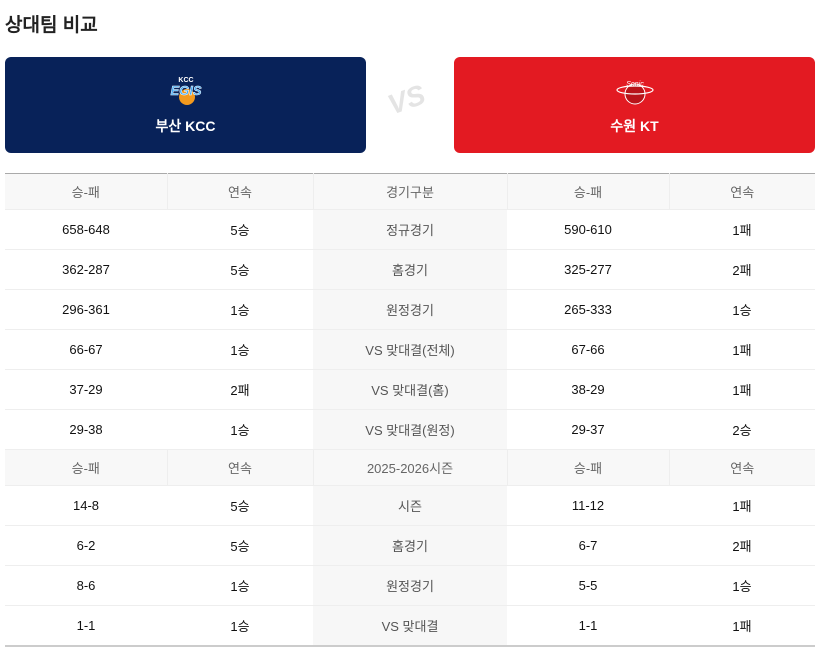  I want to click on cell-category: 정규경기, so click(410, 229).